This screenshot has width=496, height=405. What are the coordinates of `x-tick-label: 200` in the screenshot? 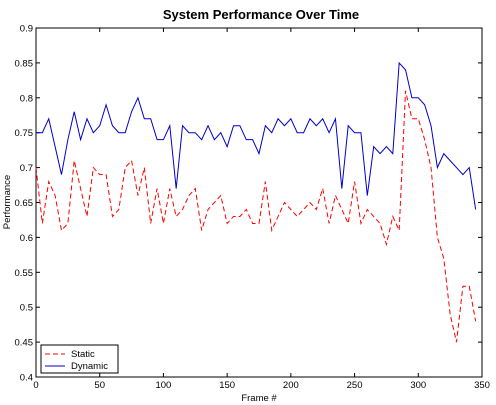 It's located at (291, 385).